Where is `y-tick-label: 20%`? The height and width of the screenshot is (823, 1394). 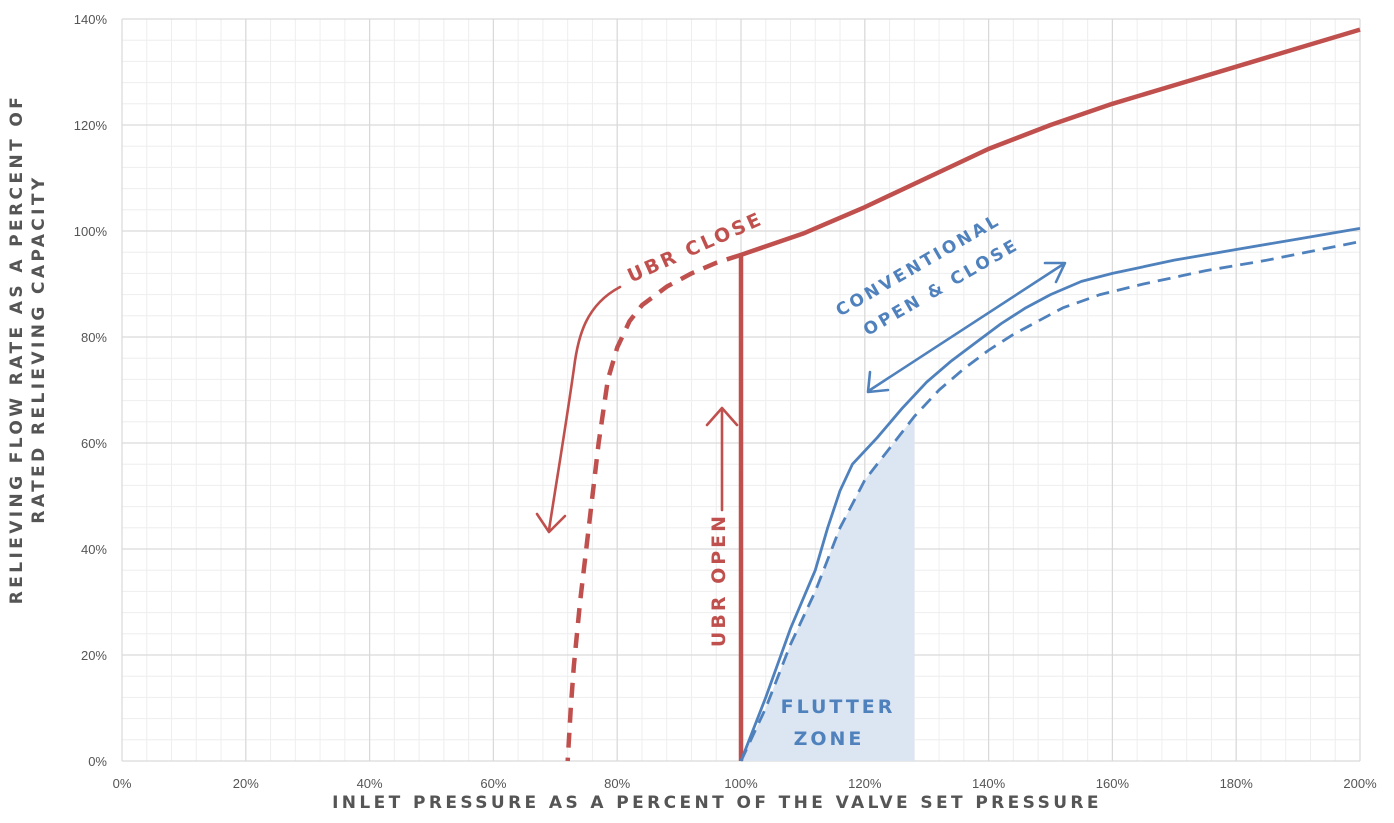 y-tick-label: 20% is located at coordinates (94, 655).